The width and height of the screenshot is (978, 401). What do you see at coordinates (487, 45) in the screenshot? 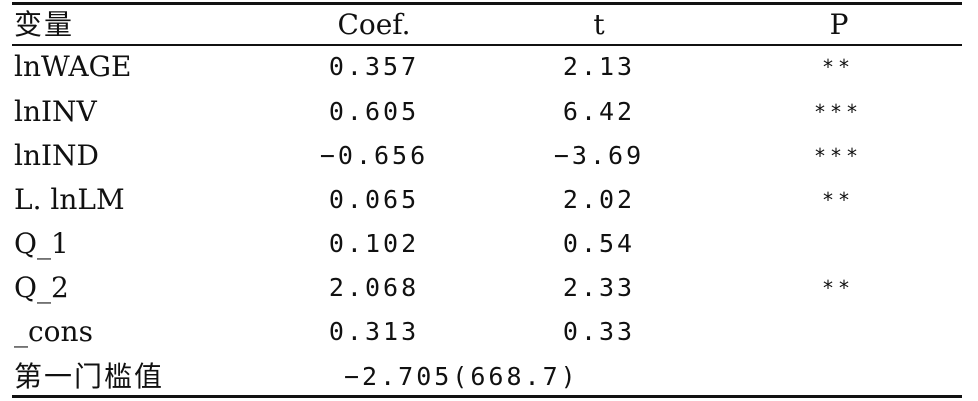
I see `header-rule` at bounding box center [487, 45].